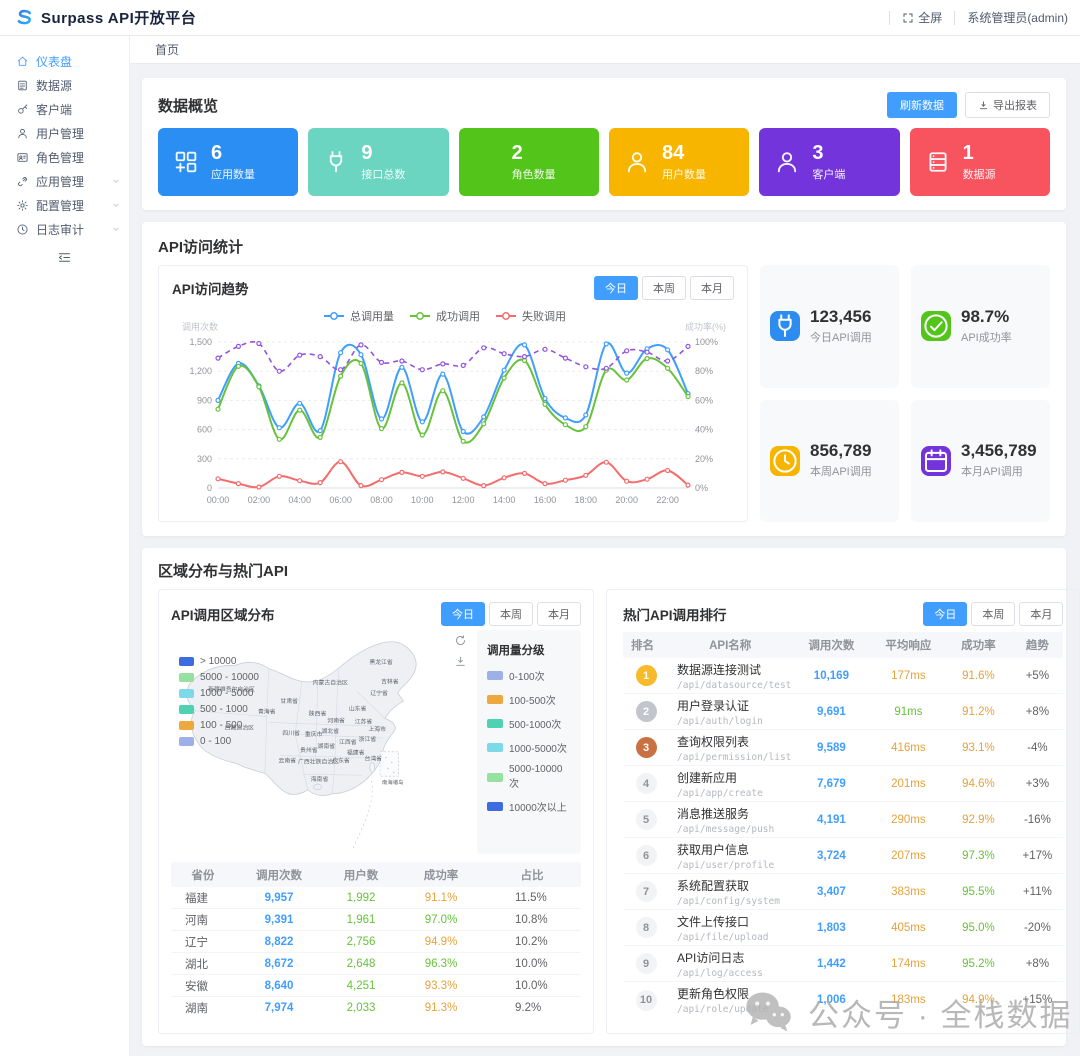  What do you see at coordinates (383, 175) in the screenshot?
I see `stat-label: 接口总数` at bounding box center [383, 175].